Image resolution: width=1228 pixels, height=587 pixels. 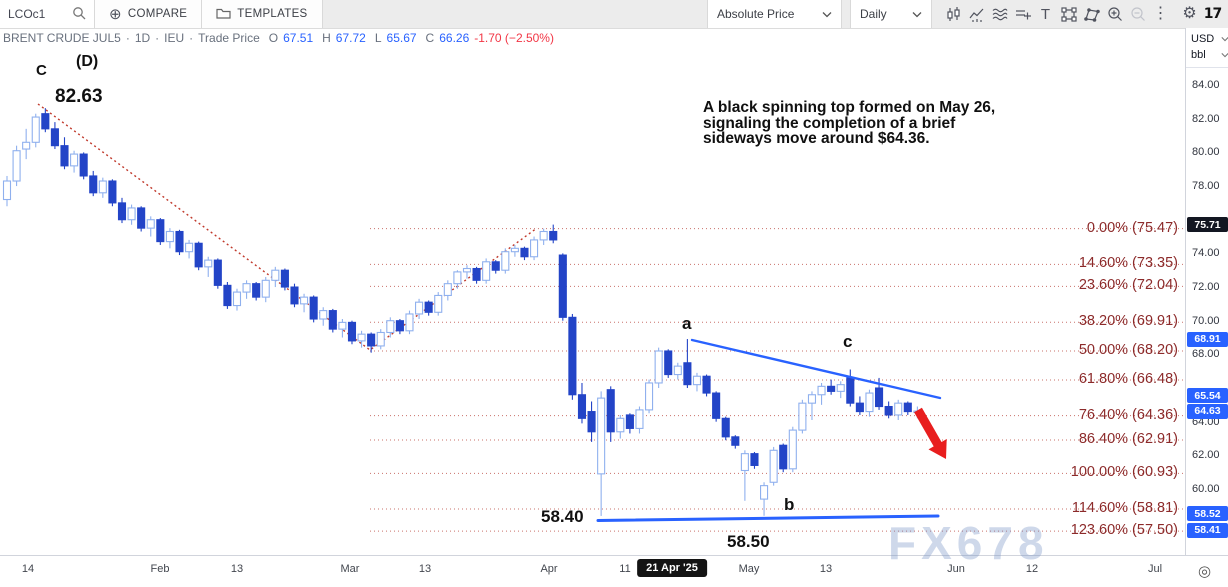 I want to click on timezone-settings-icon: ◎, so click(x=1205, y=571).